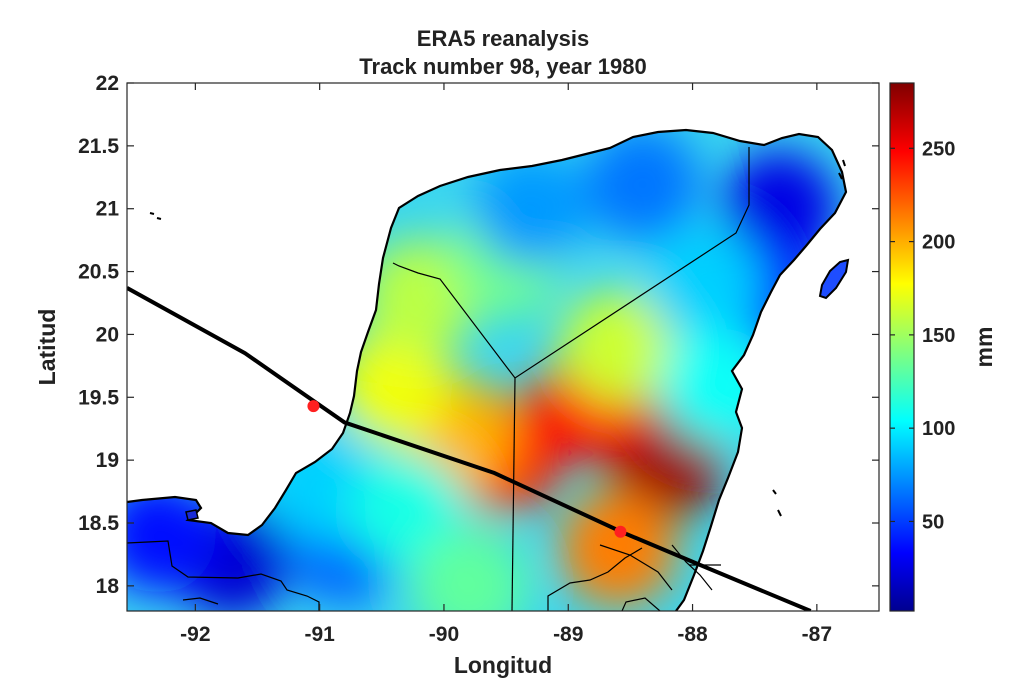 The width and height of the screenshot is (1024, 694). I want to click on x-tick-label: -88, so click(692, 634).